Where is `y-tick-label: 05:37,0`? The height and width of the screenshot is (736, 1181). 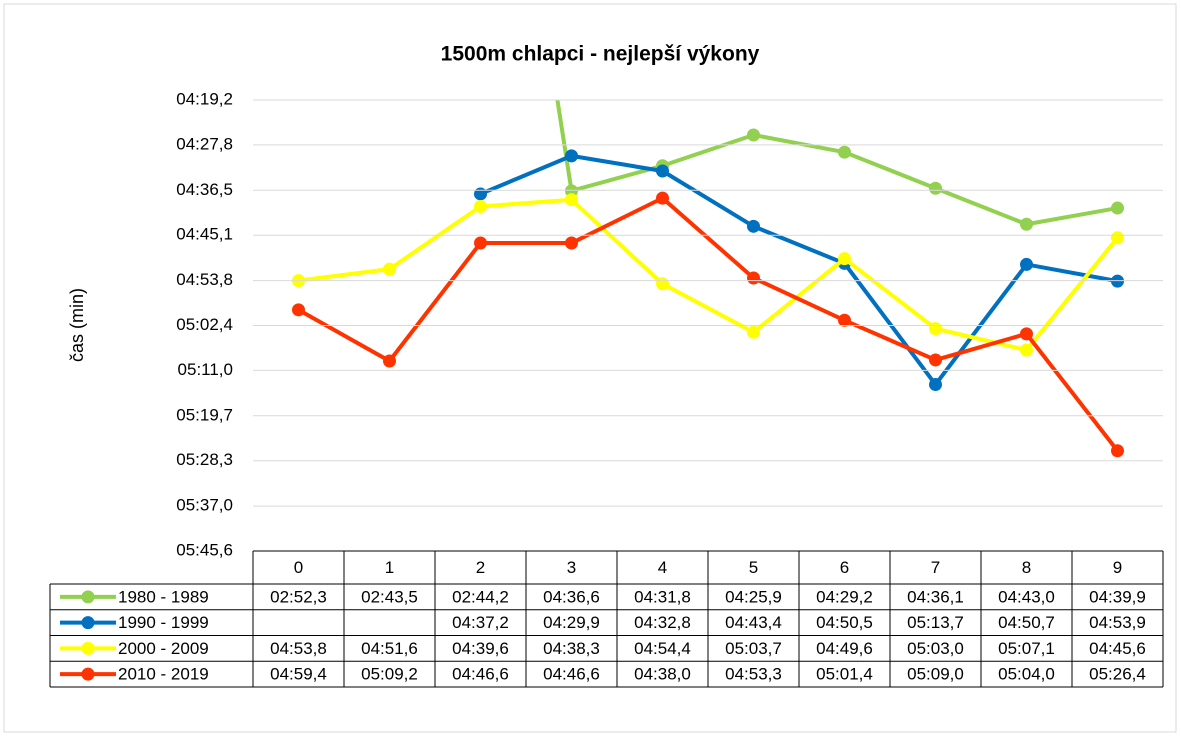 y-tick-label: 05:37,0 is located at coordinates (204, 505).